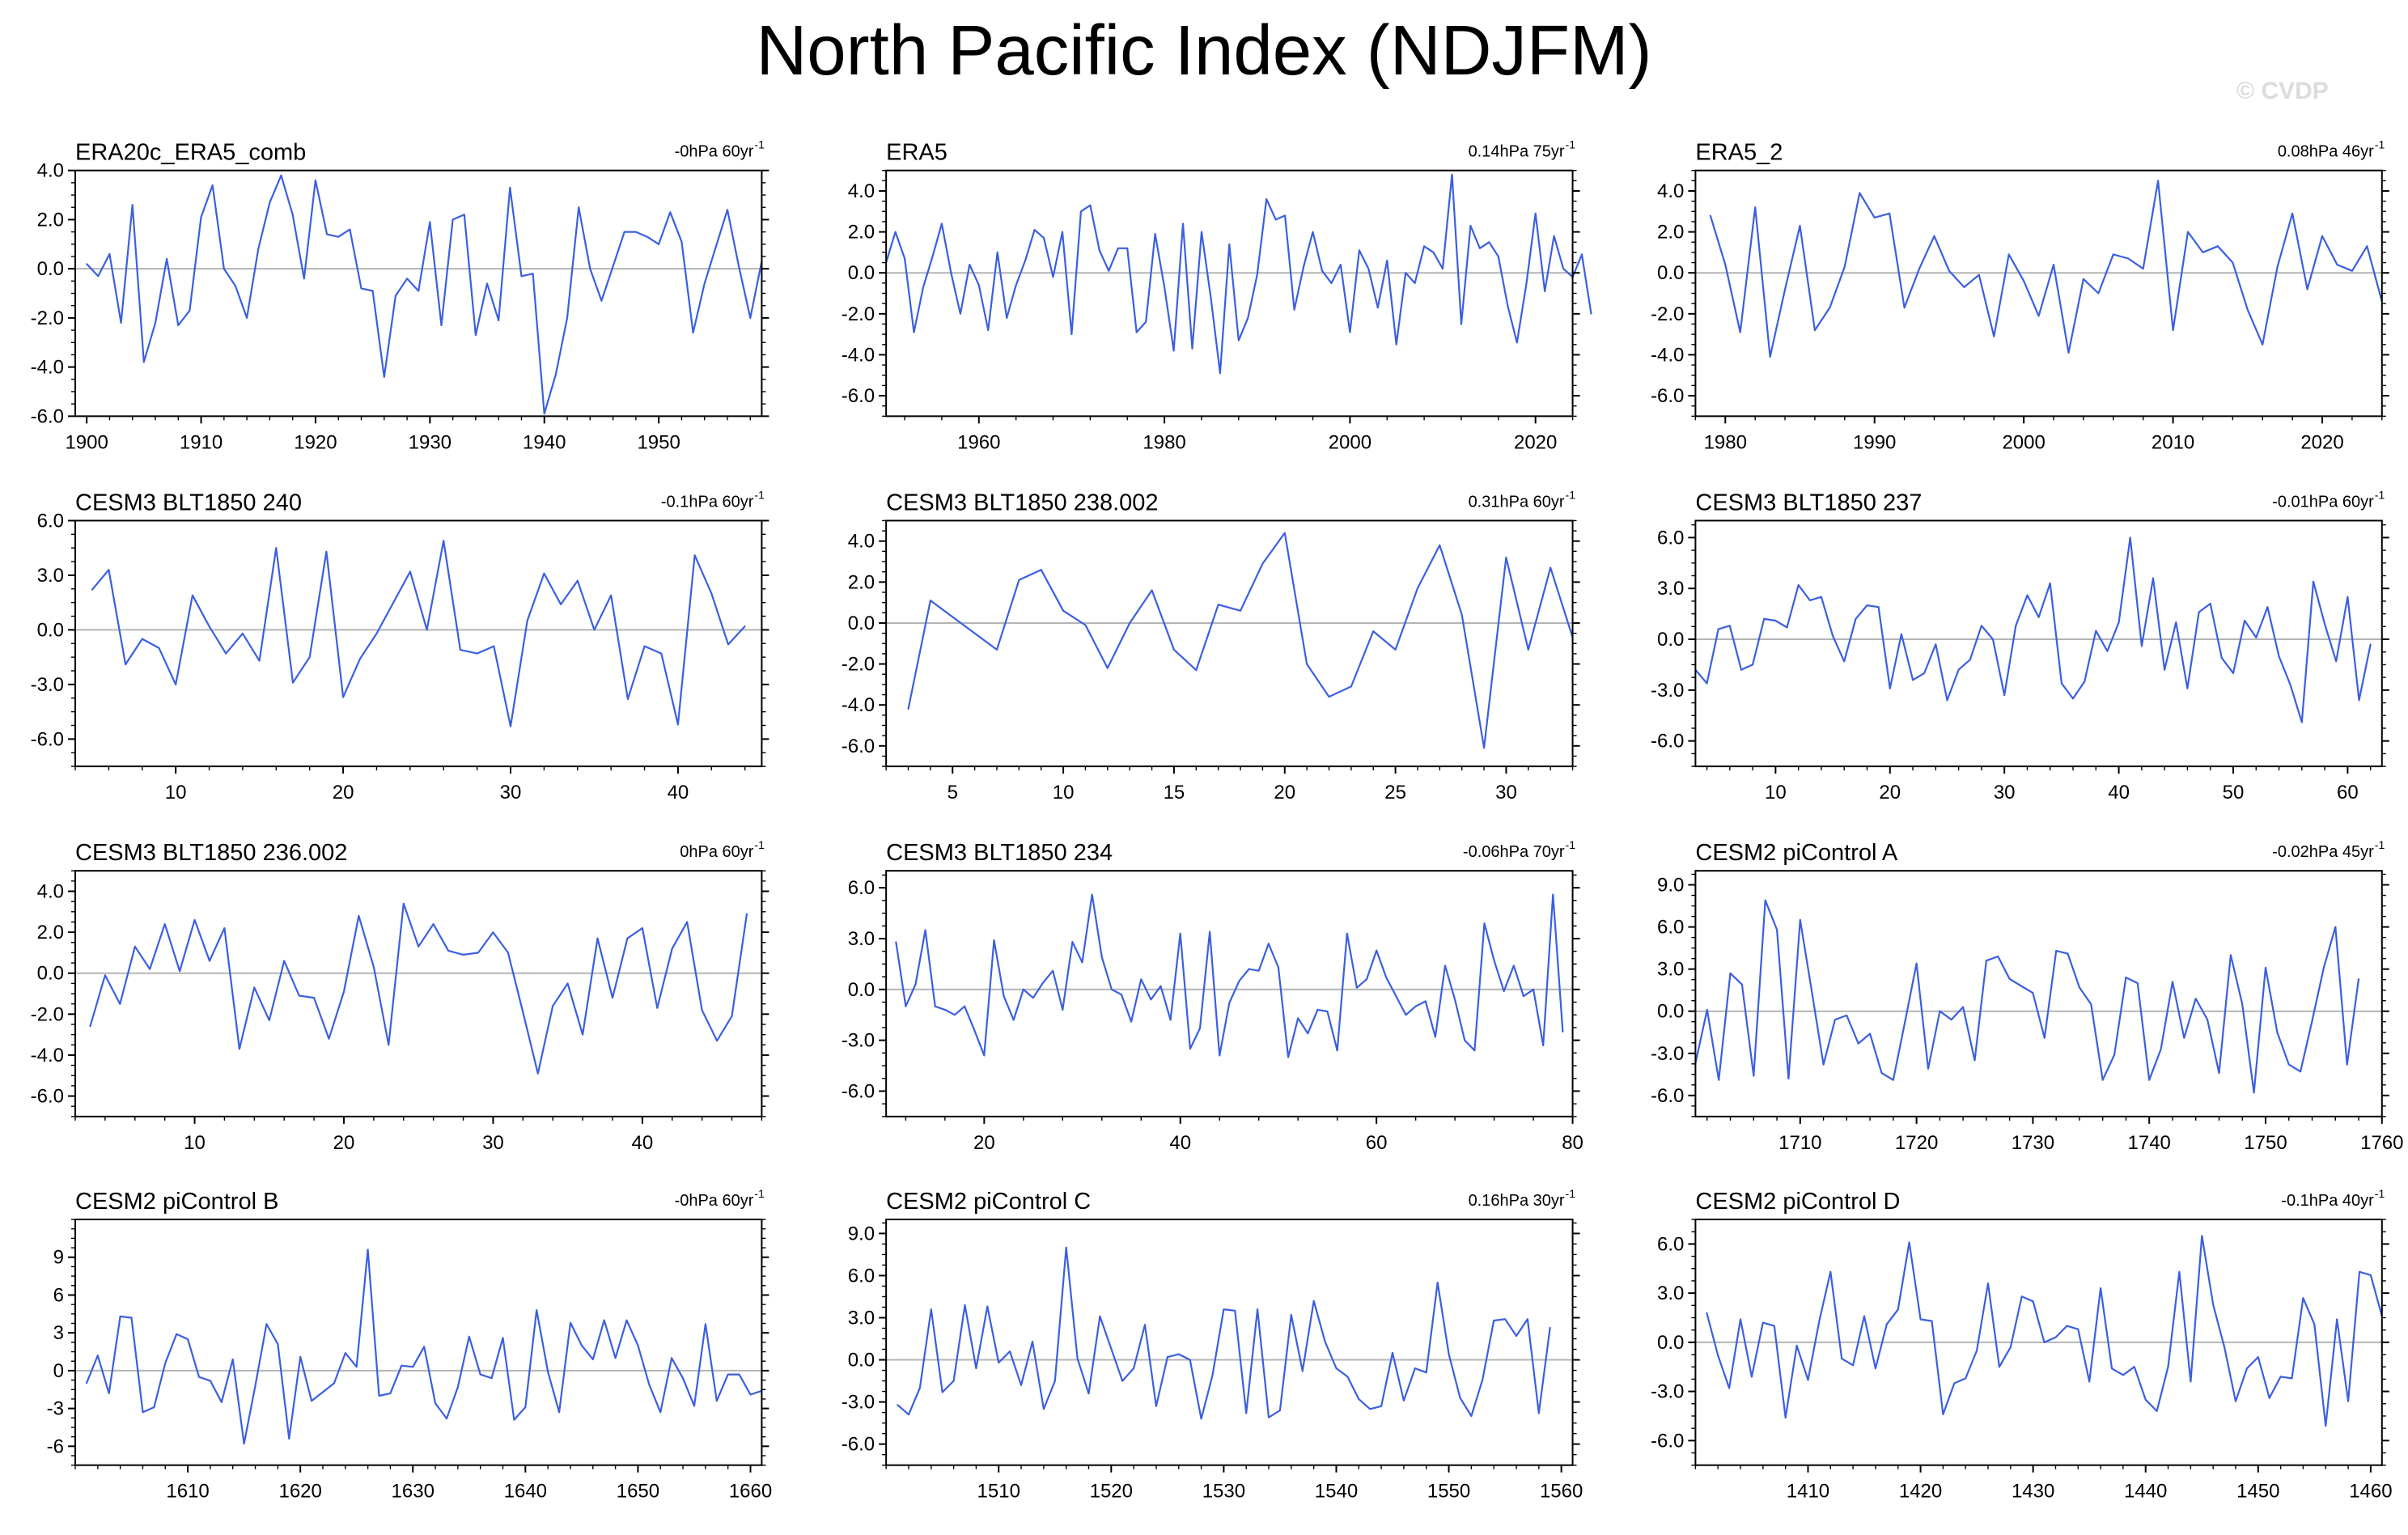  I want to click on x-tick-label: 1730, so click(2033, 1143).